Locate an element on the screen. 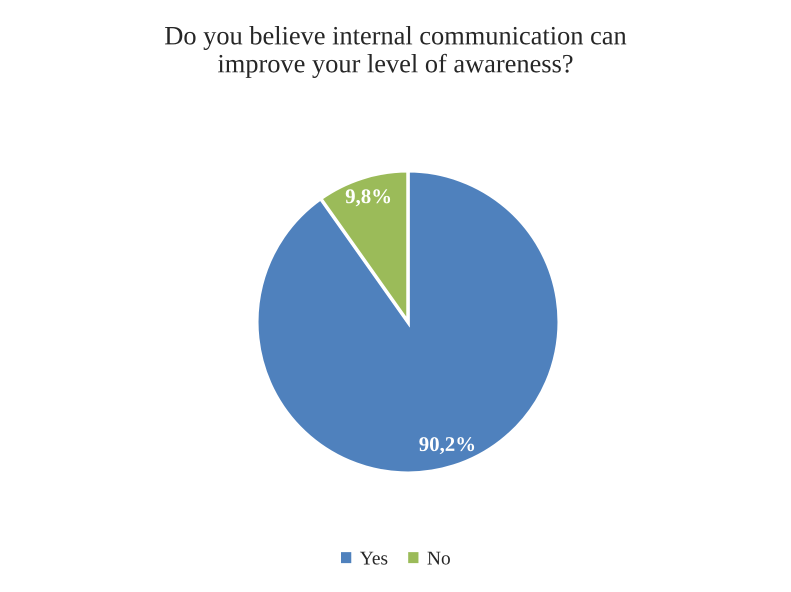 Image resolution: width=791 pixels, height=592 pixels. data-label: 9,8% is located at coordinates (368, 197).